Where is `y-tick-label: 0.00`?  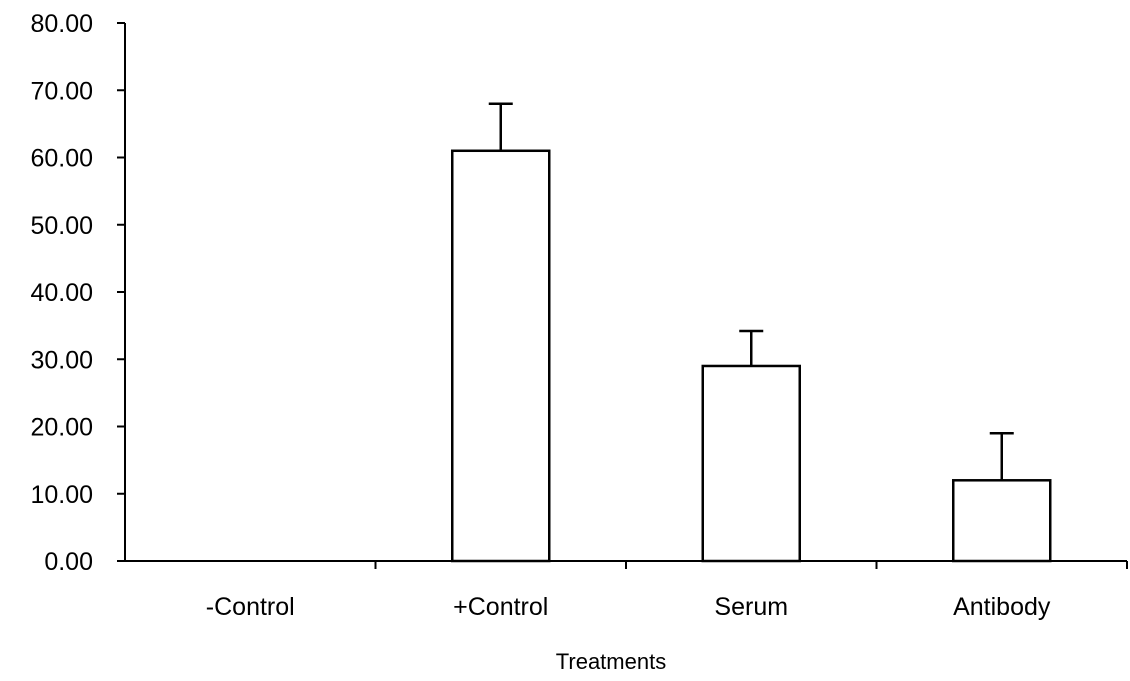
y-tick-label: 0.00 is located at coordinates (68, 562).